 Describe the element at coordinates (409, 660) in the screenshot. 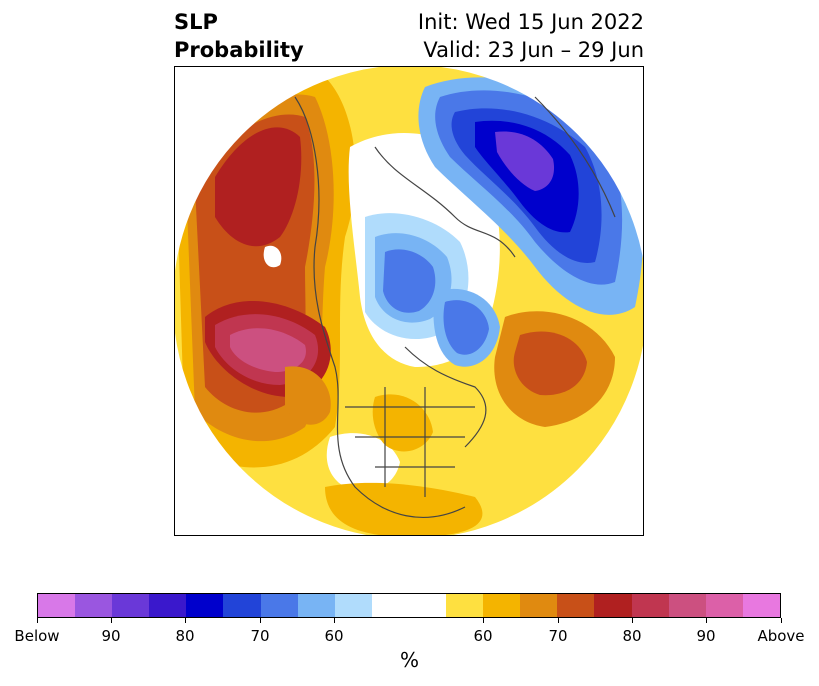

I see `colorbar-units: %` at that location.